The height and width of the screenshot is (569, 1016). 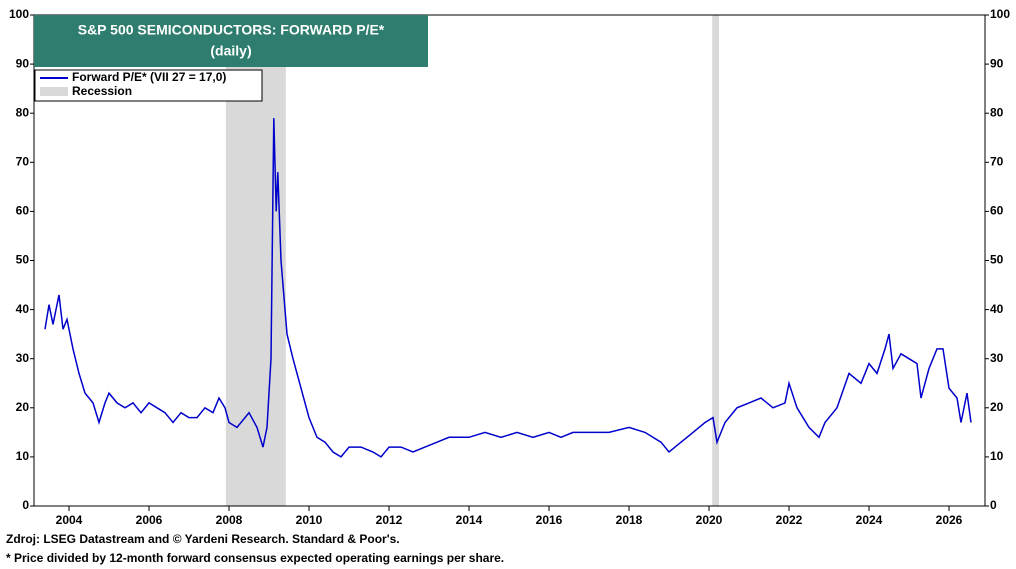 I want to click on y2-tick-label: 80, so click(x=997, y=112).